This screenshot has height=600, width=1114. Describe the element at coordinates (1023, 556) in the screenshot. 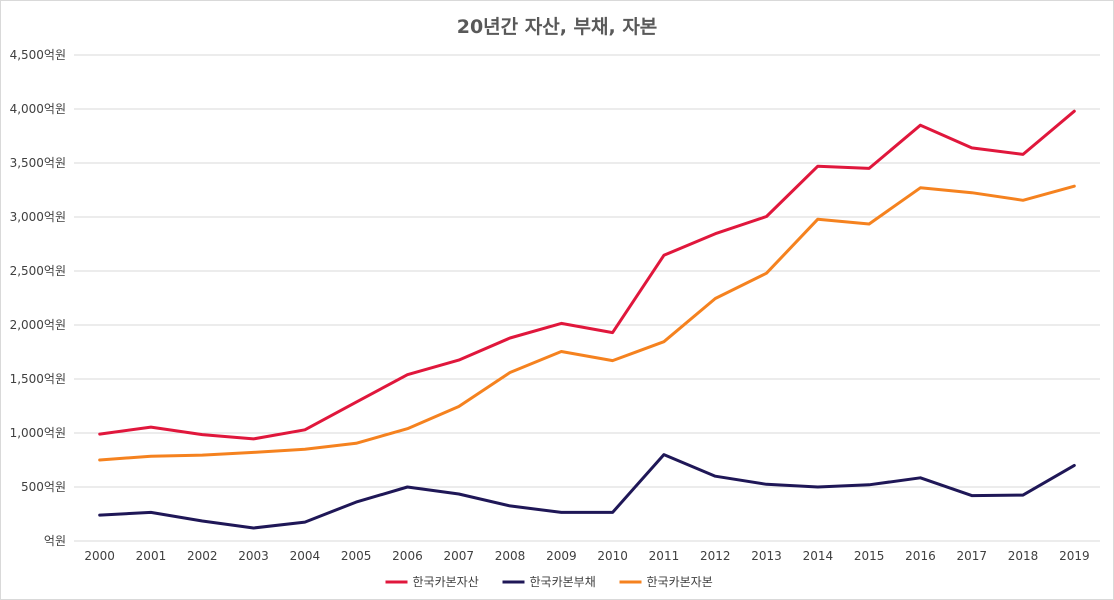

I see `x-tick-label: 2018` at that location.